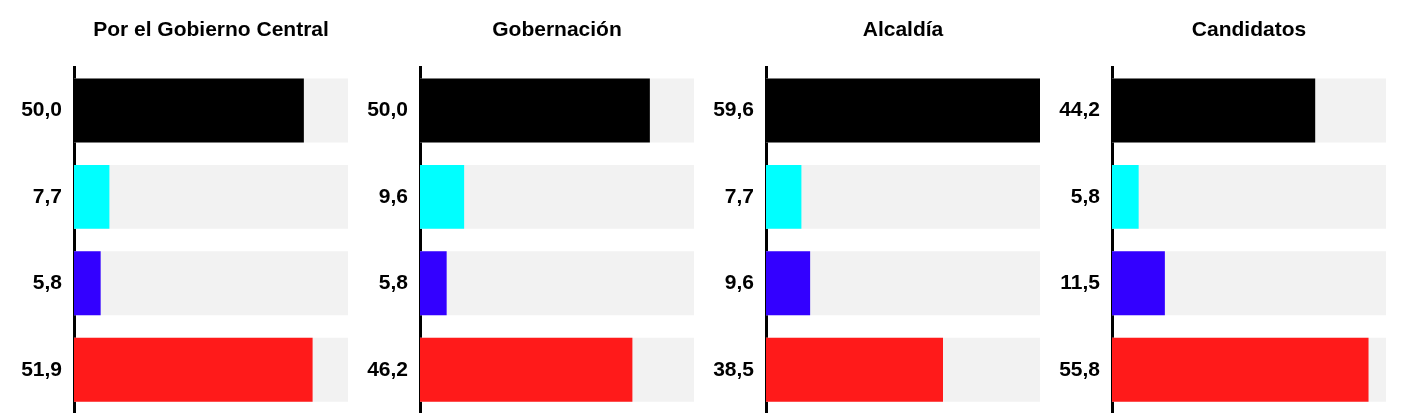 This screenshot has height=419, width=1402. I want to click on data-label: 51,9, so click(41, 368).